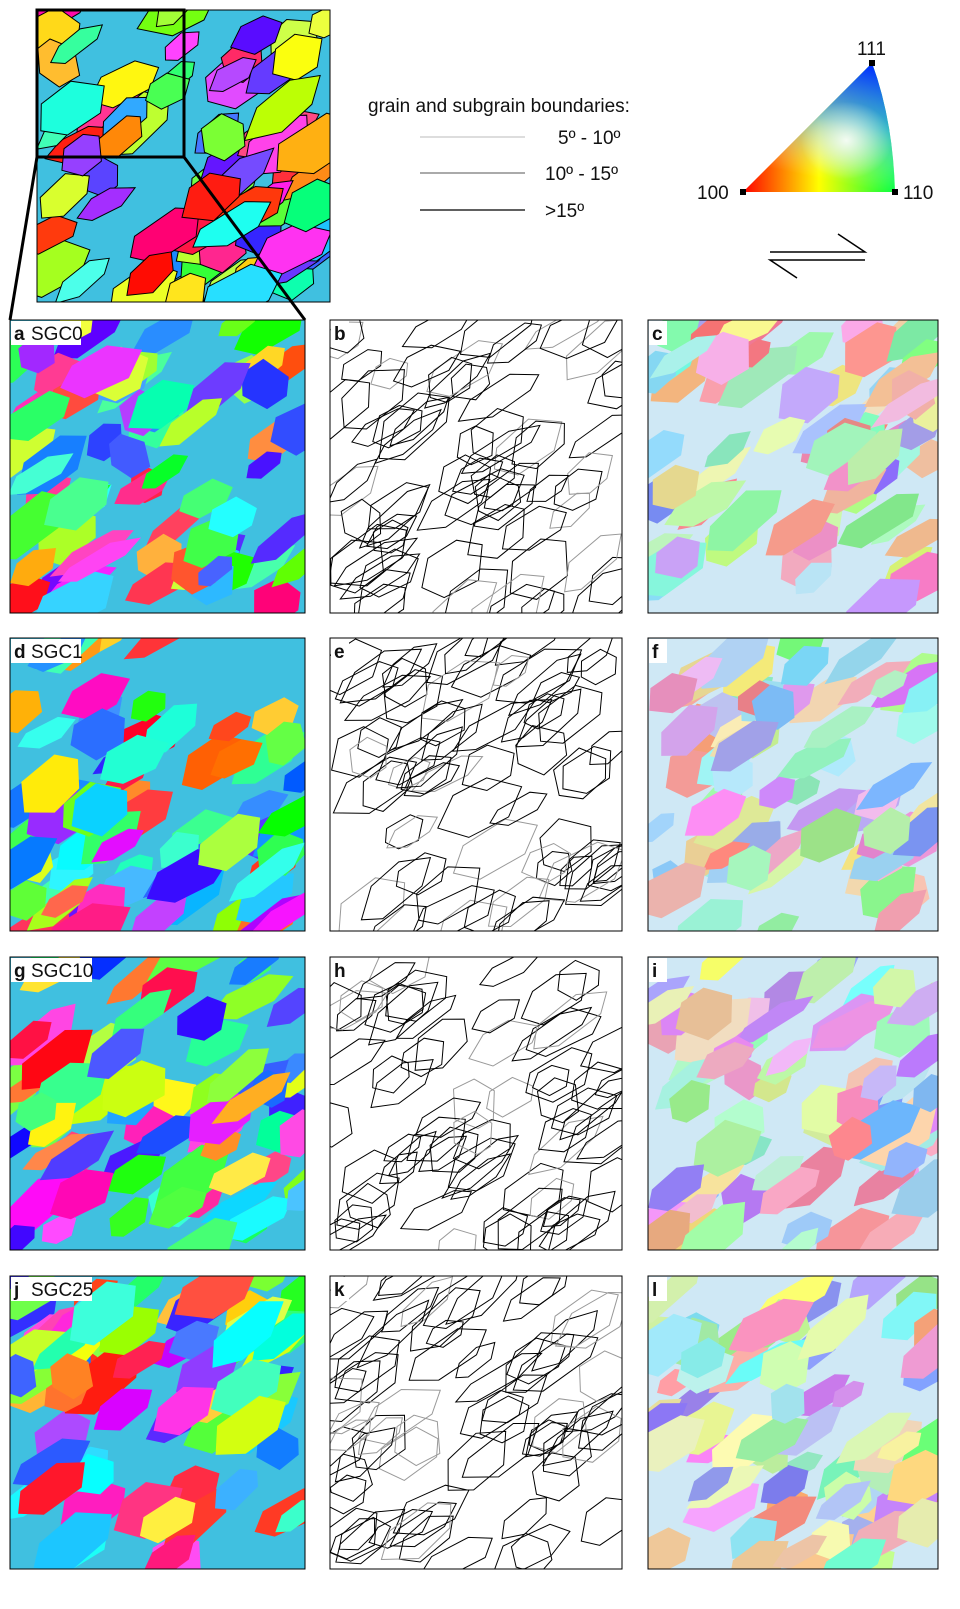 Image resolution: width=960 pixels, height=1609 pixels. I want to click on panel-letter: g, so click(20, 971).